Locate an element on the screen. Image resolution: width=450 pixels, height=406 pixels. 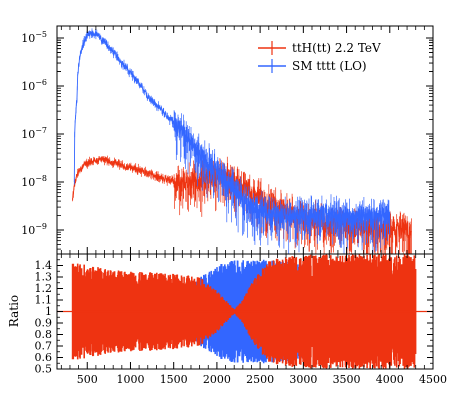
ratio-ytick-label-6: 1.1 is located at coordinates (44, 300).